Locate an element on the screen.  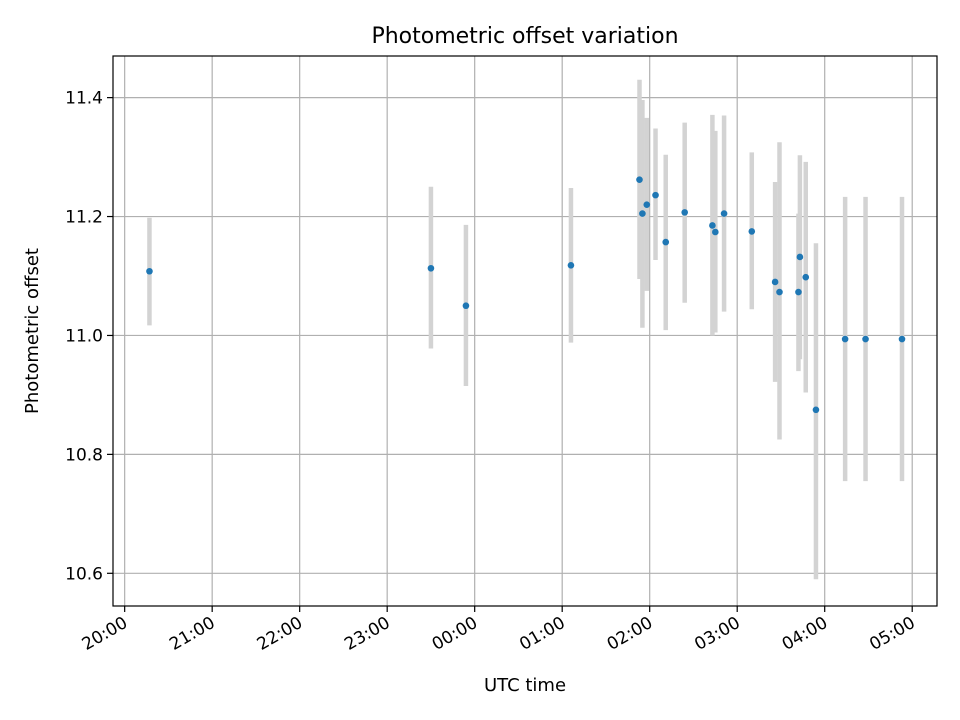
x-tick-label: 03:00 is located at coordinates (717, 634).